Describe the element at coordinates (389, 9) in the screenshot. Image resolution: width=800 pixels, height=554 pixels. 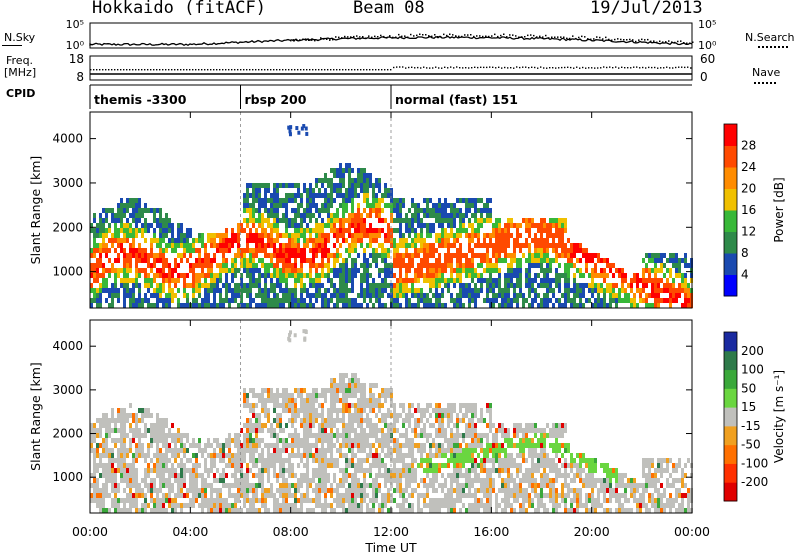
I see `beam-label: Beam 08` at that location.